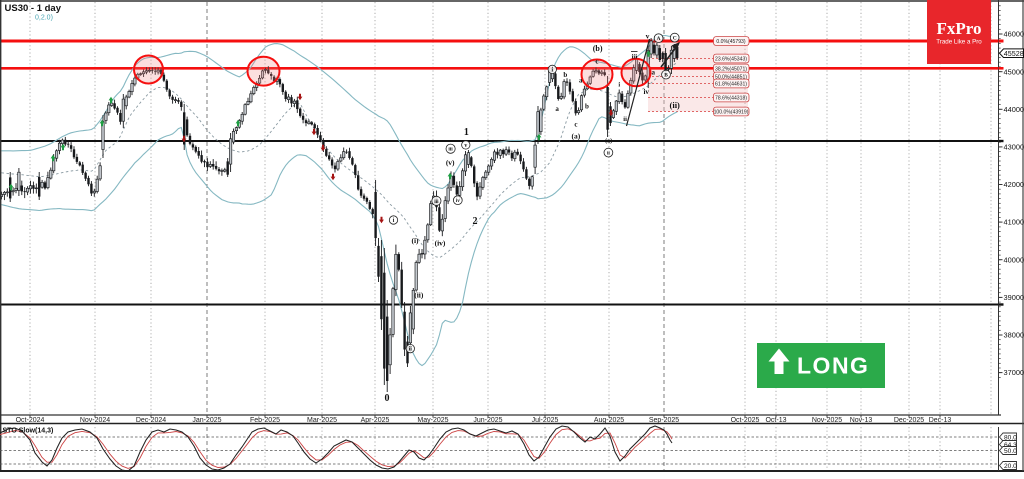  What do you see at coordinates (775, 420) in the screenshot?
I see `svg-text: Oct-13` at bounding box center [775, 420].